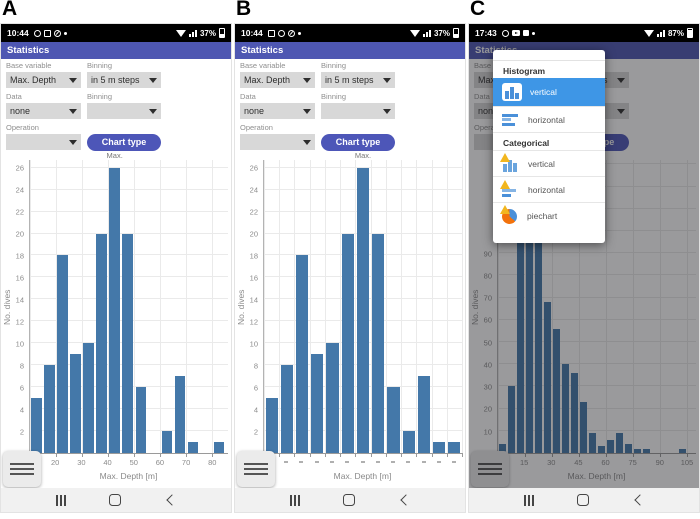 The width and height of the screenshot is (700, 519). Describe the element at coordinates (334, 96) in the screenshot. I see `binning2-label: Binning` at that location.